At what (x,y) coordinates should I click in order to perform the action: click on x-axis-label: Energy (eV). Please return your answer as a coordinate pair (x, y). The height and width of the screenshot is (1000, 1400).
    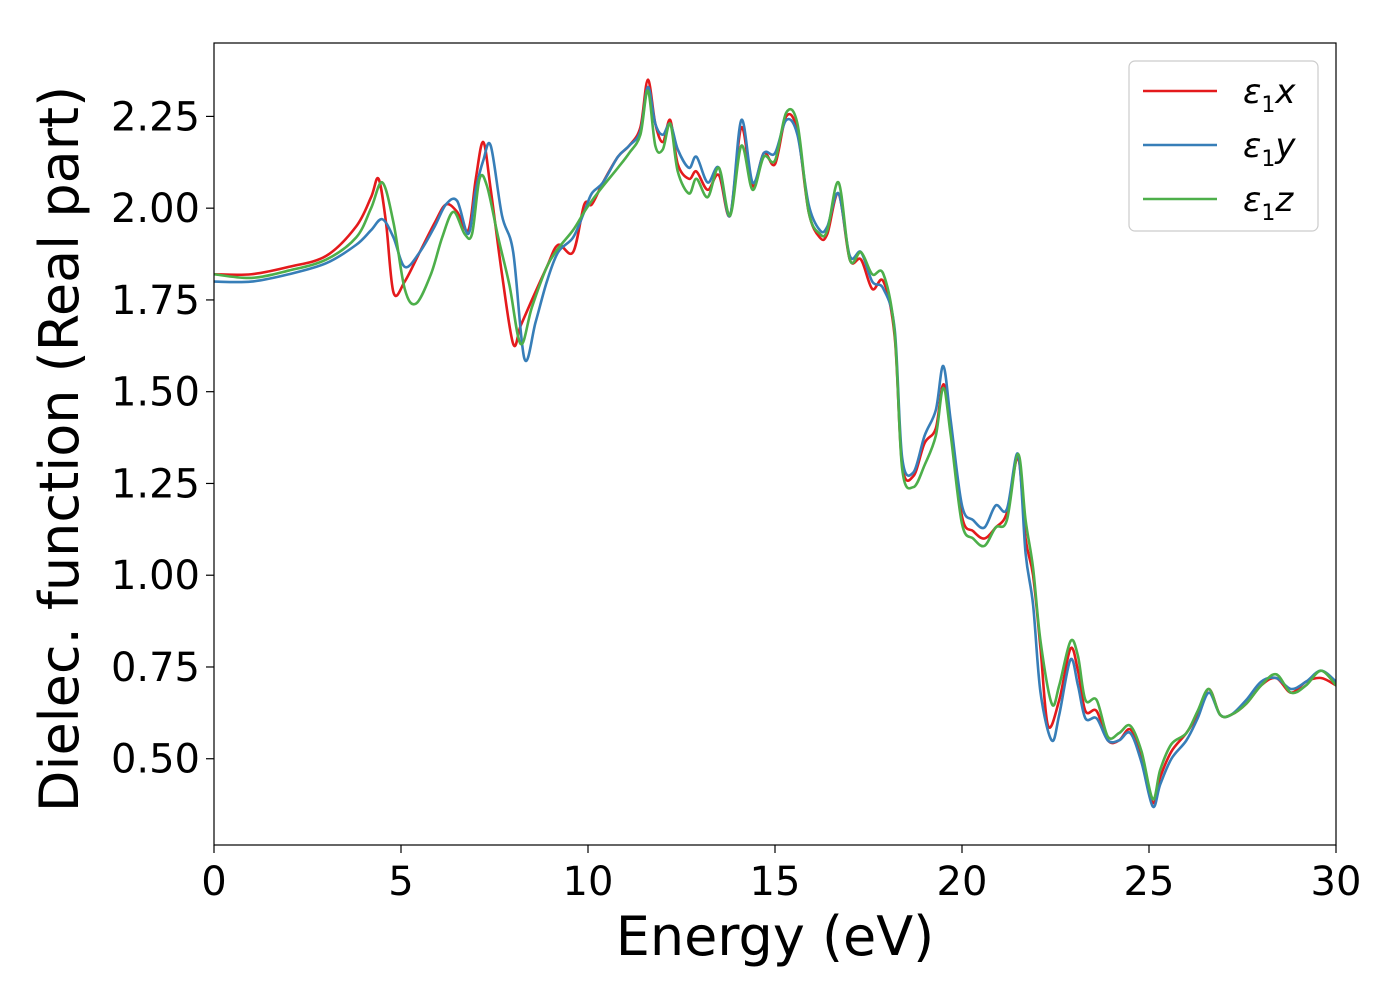
    Looking at the image, I should click on (775, 936).